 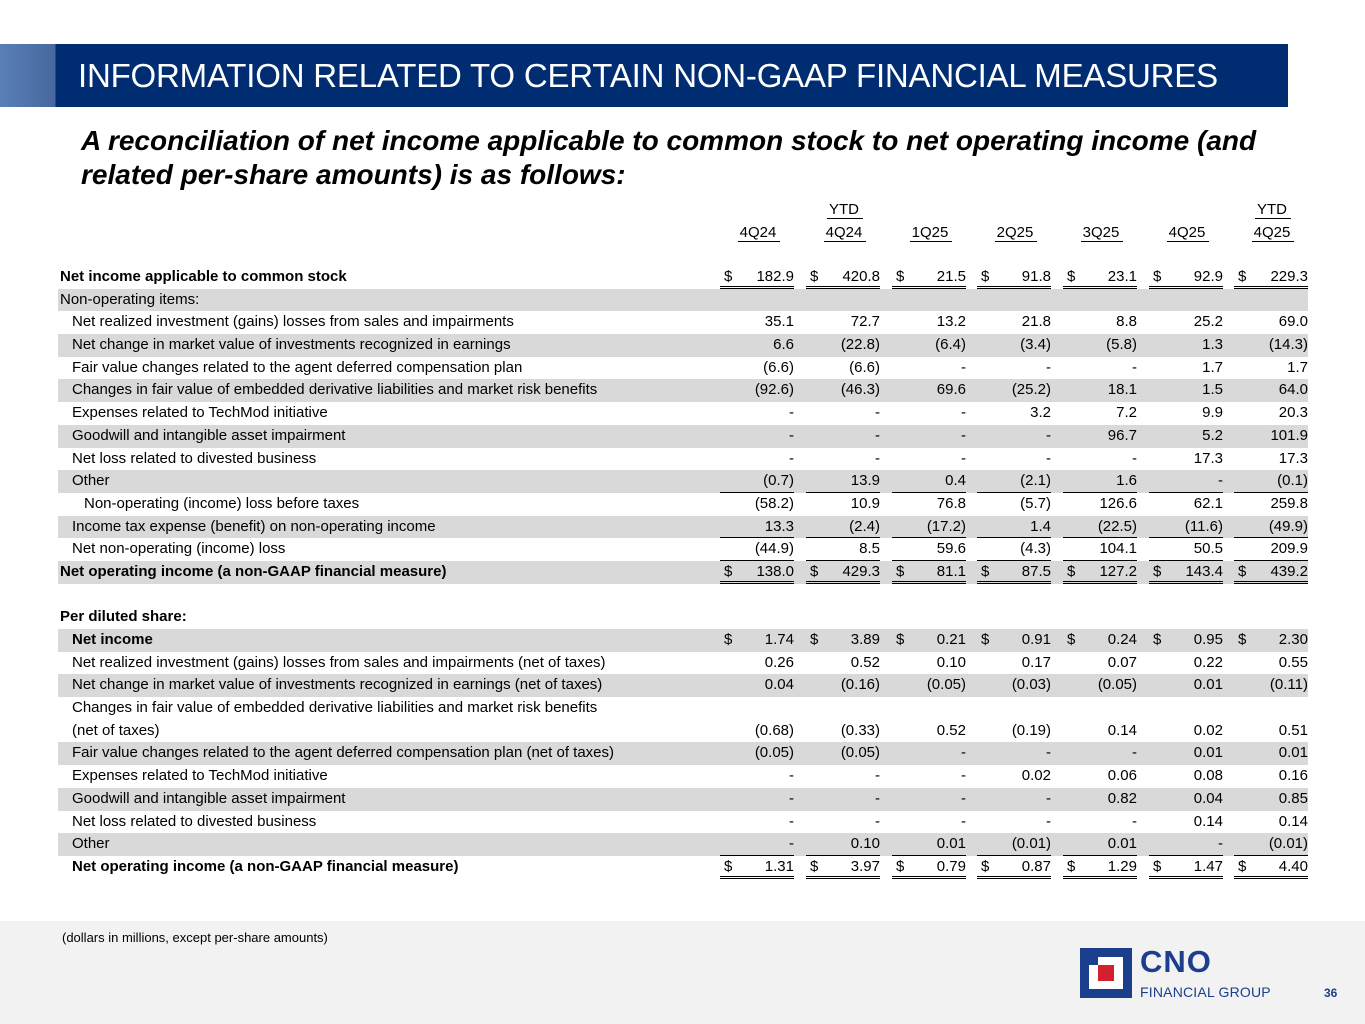 What do you see at coordinates (1014, 572) in the screenshot?
I see `table-cell: $87.5` at bounding box center [1014, 572].